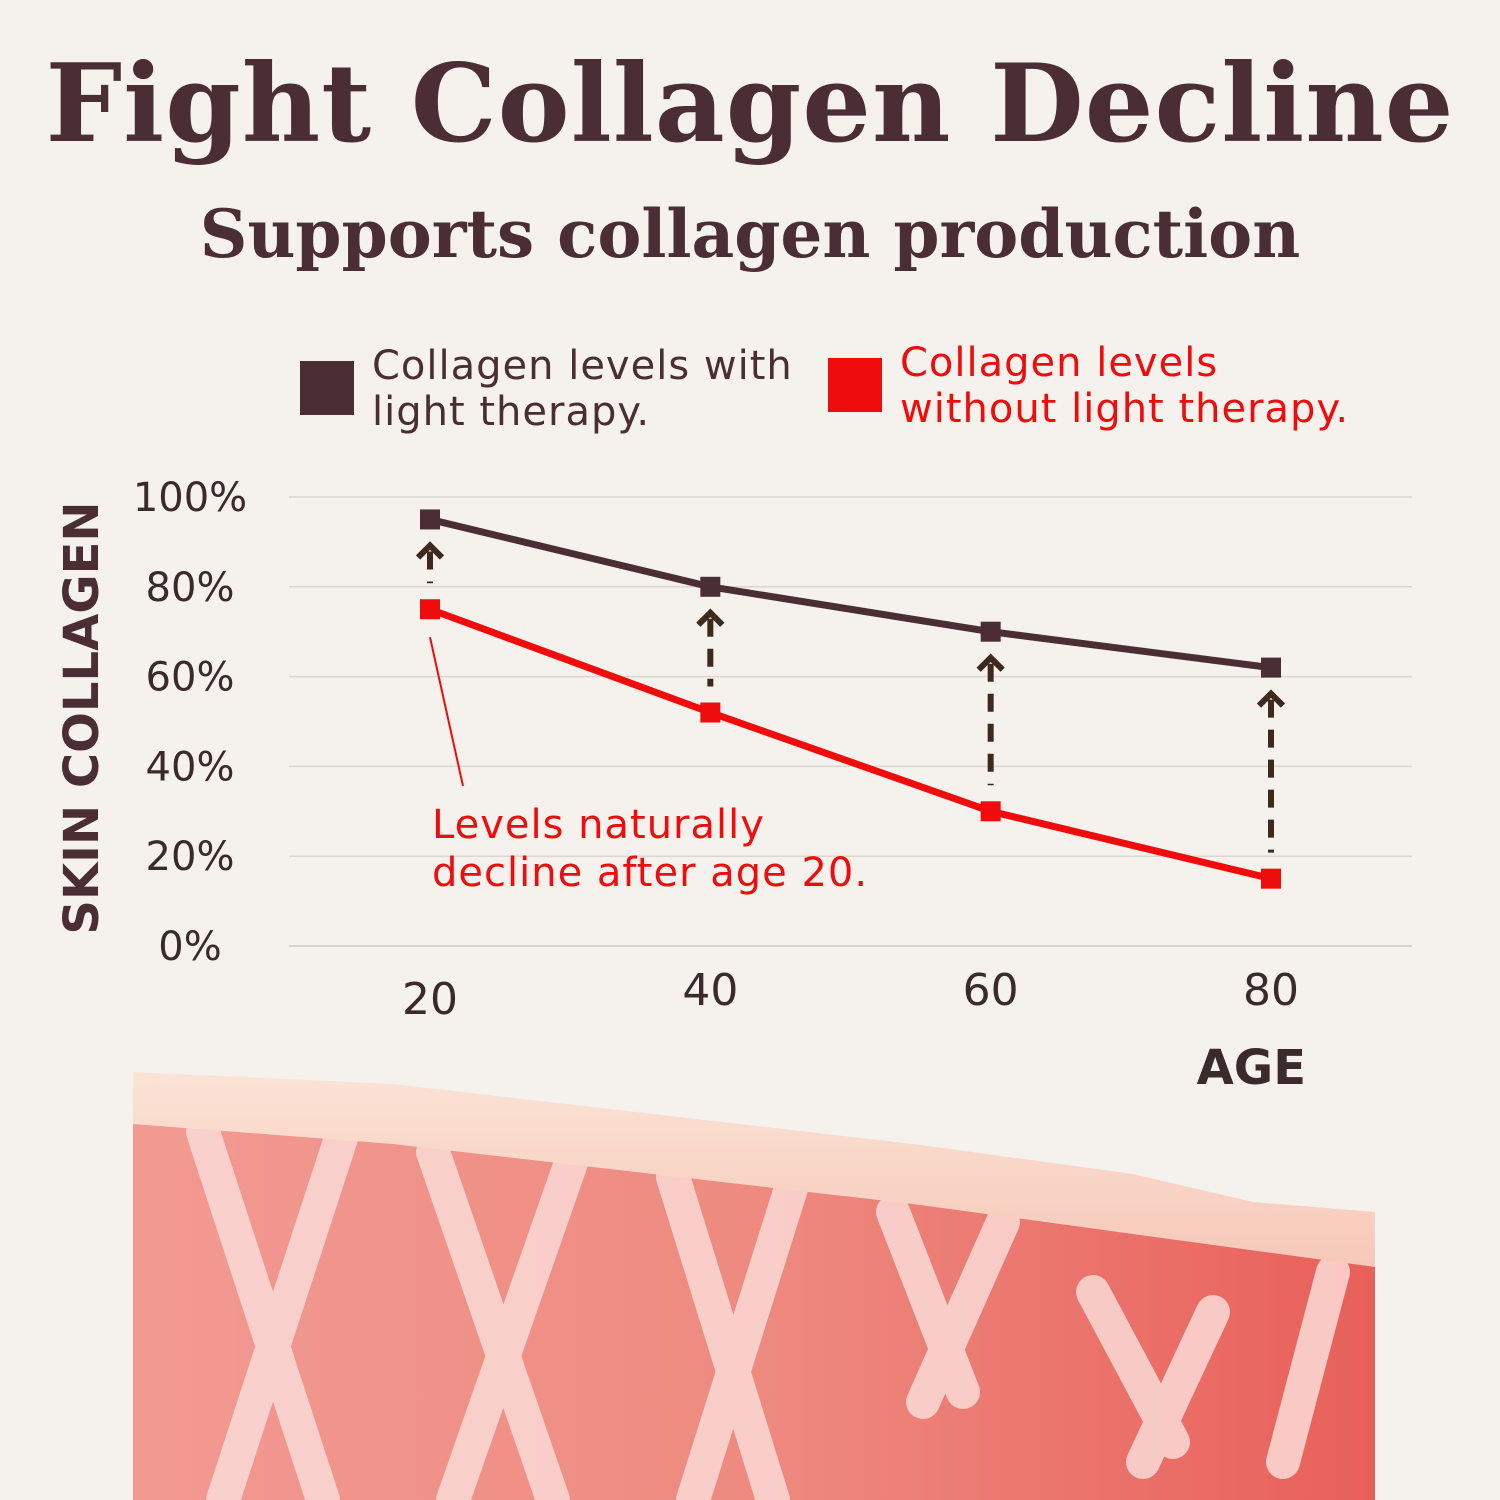  Describe the element at coordinates (189, 947) in the screenshot. I see `y-tick-label: 0%` at that location.